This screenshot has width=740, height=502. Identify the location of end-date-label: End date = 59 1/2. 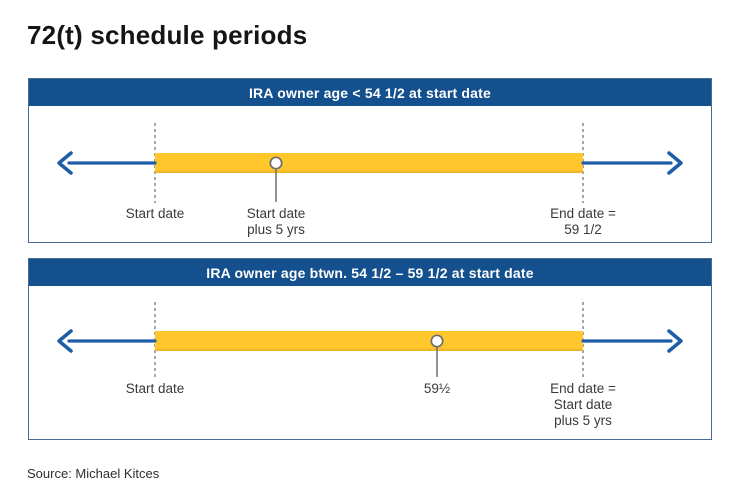
(583, 221).